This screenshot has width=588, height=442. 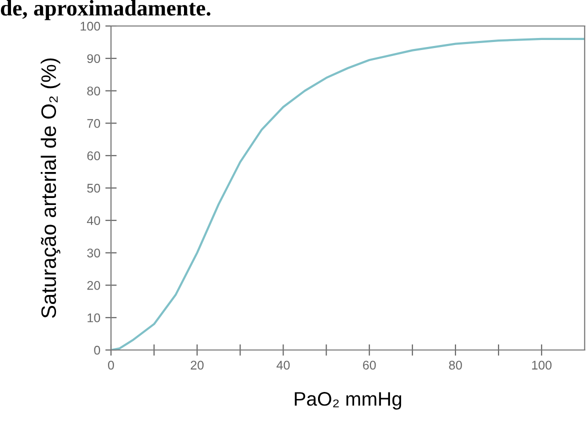 I want to click on text: de, aproximadamente., so click(x=105, y=10).